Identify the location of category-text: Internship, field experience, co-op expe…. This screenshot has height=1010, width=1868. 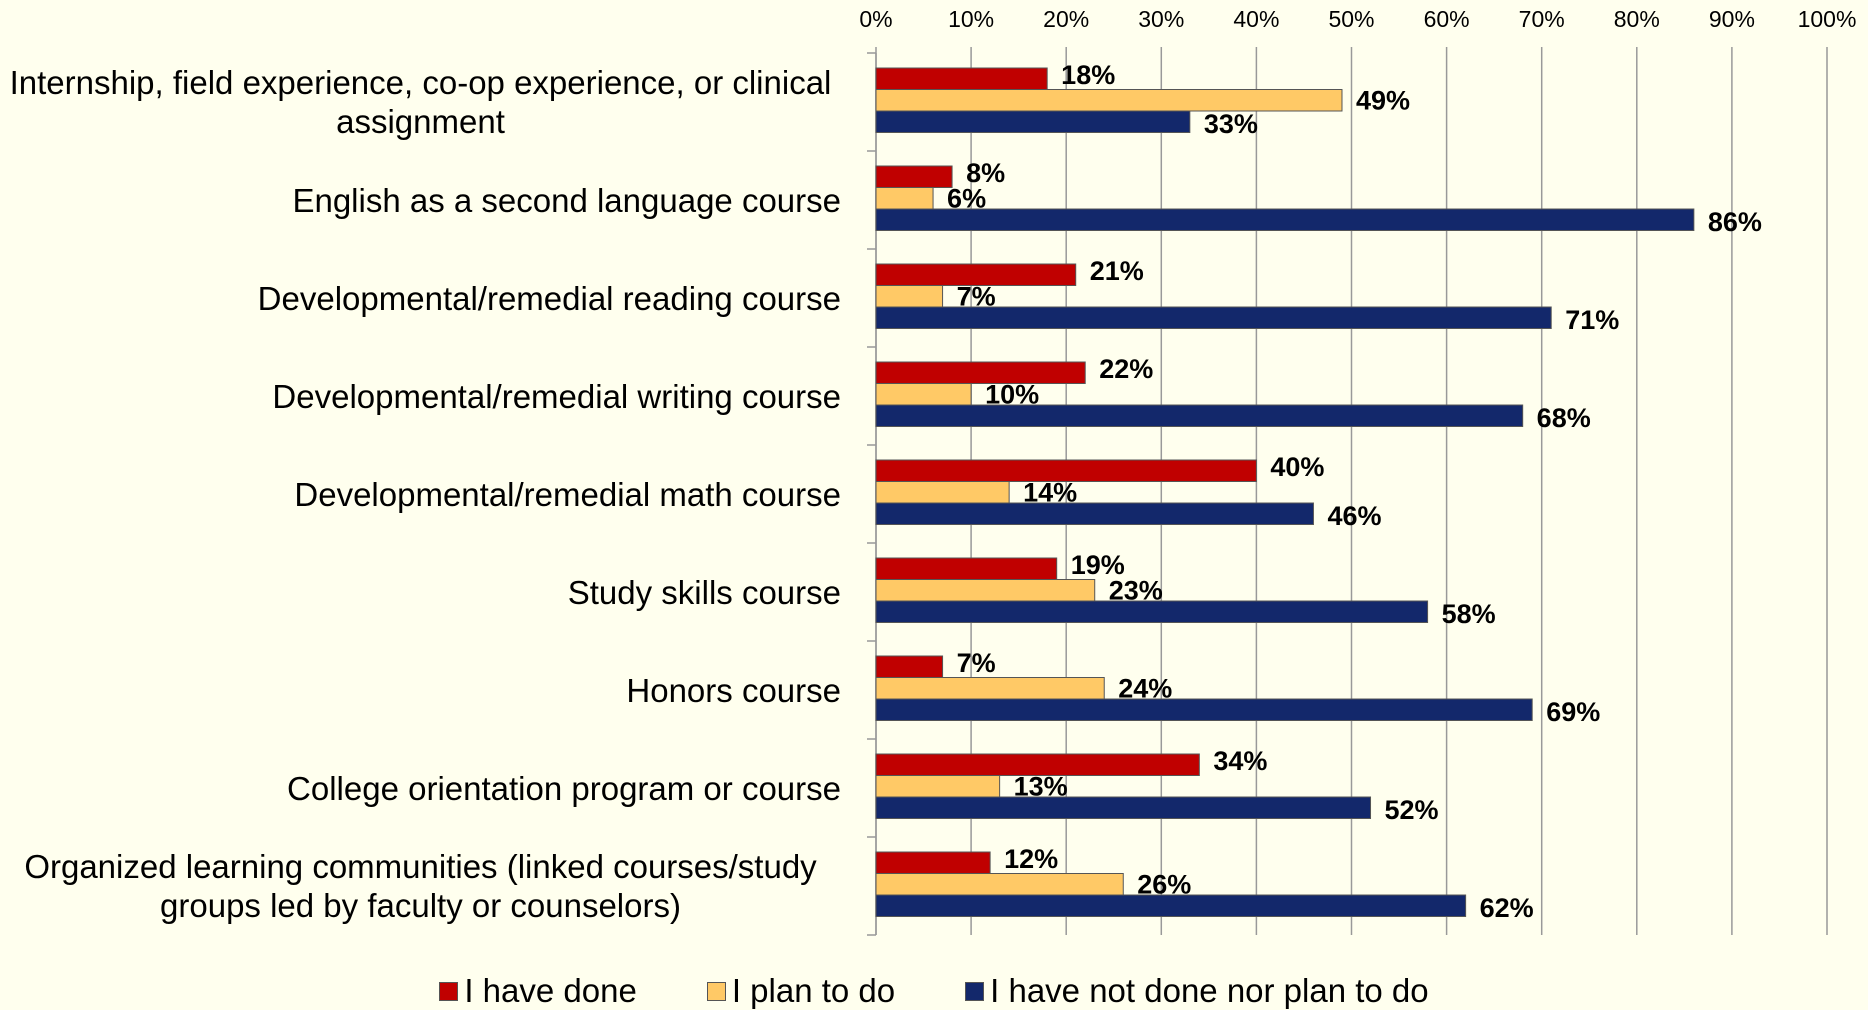
(420, 102).